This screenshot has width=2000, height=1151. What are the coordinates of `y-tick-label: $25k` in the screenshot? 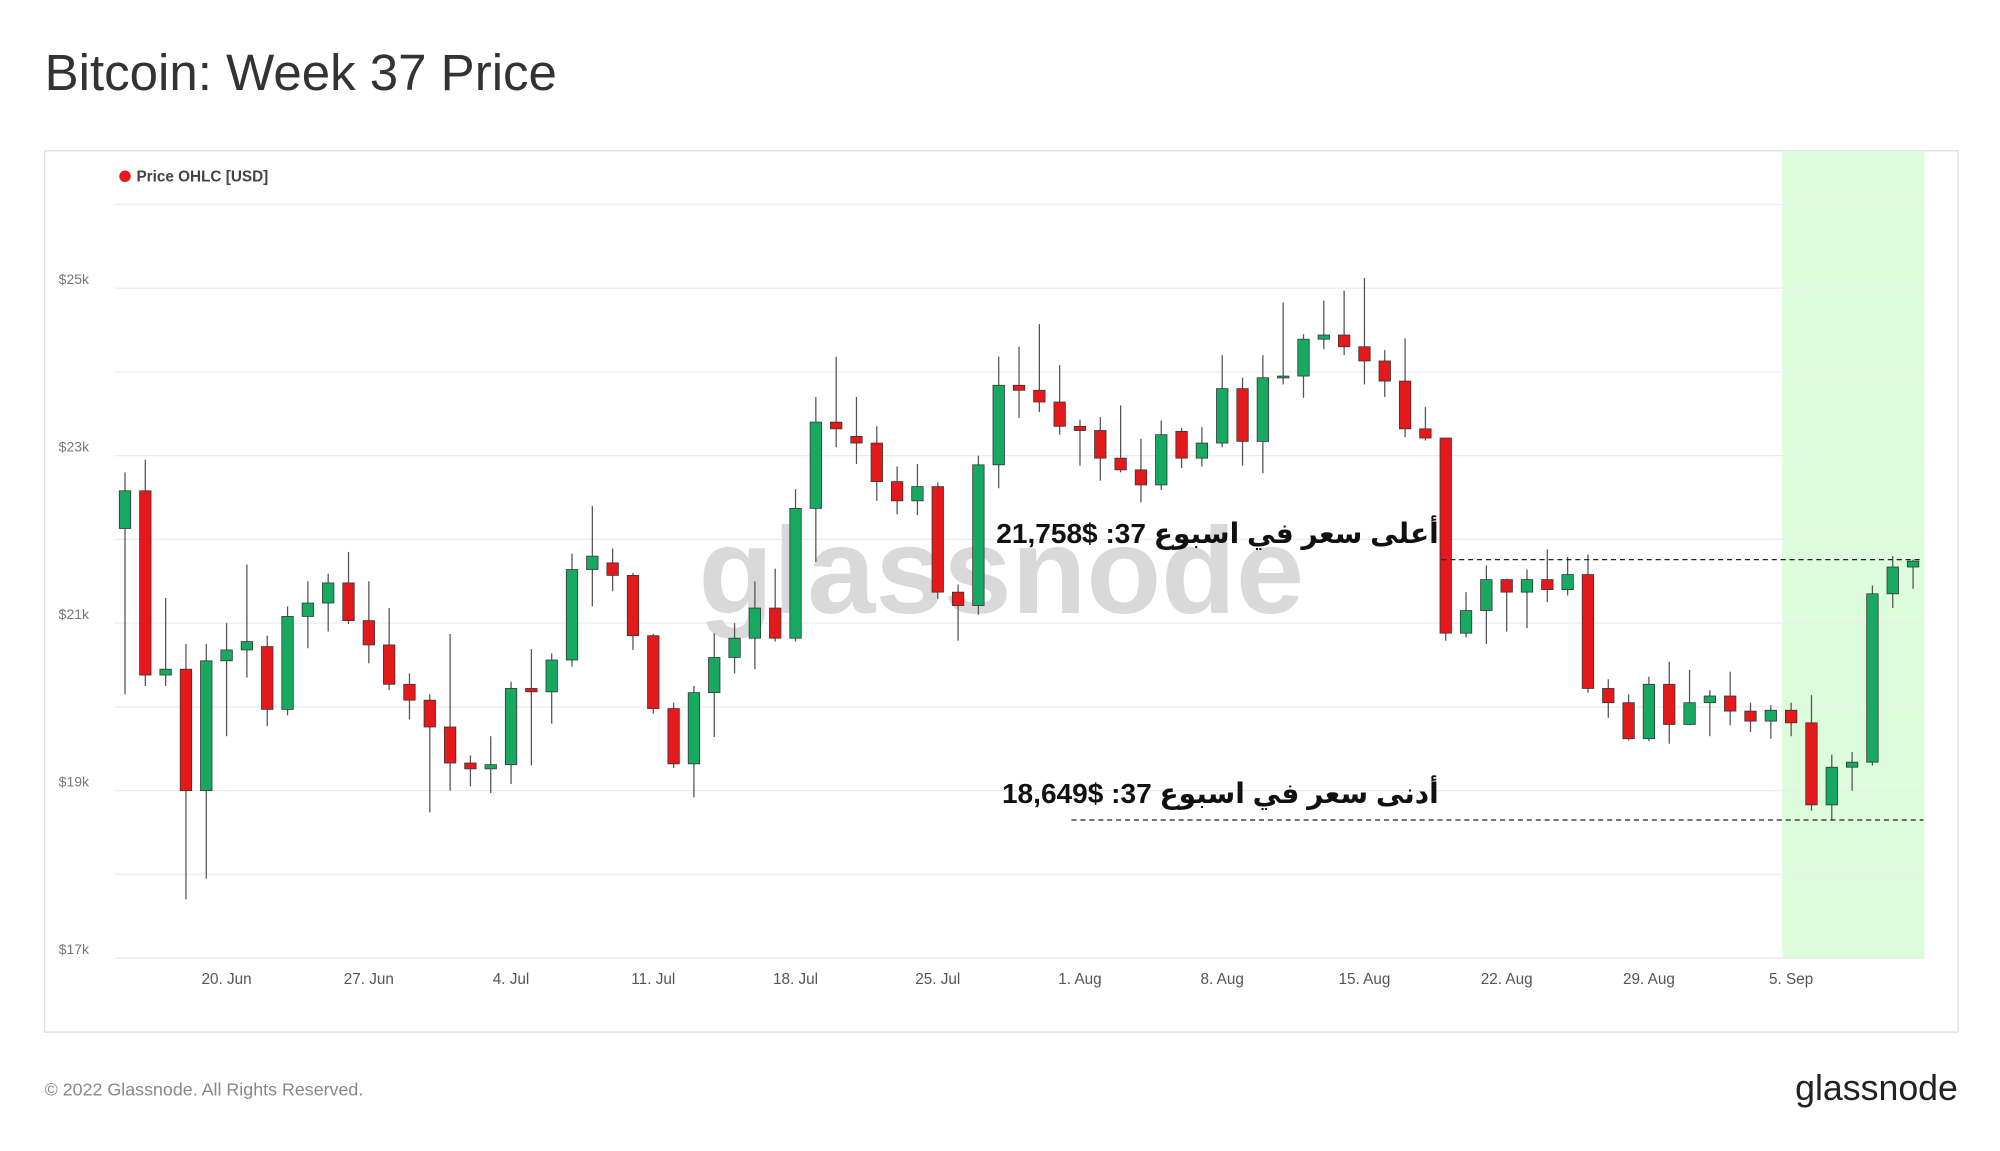 It's located at (74, 279).